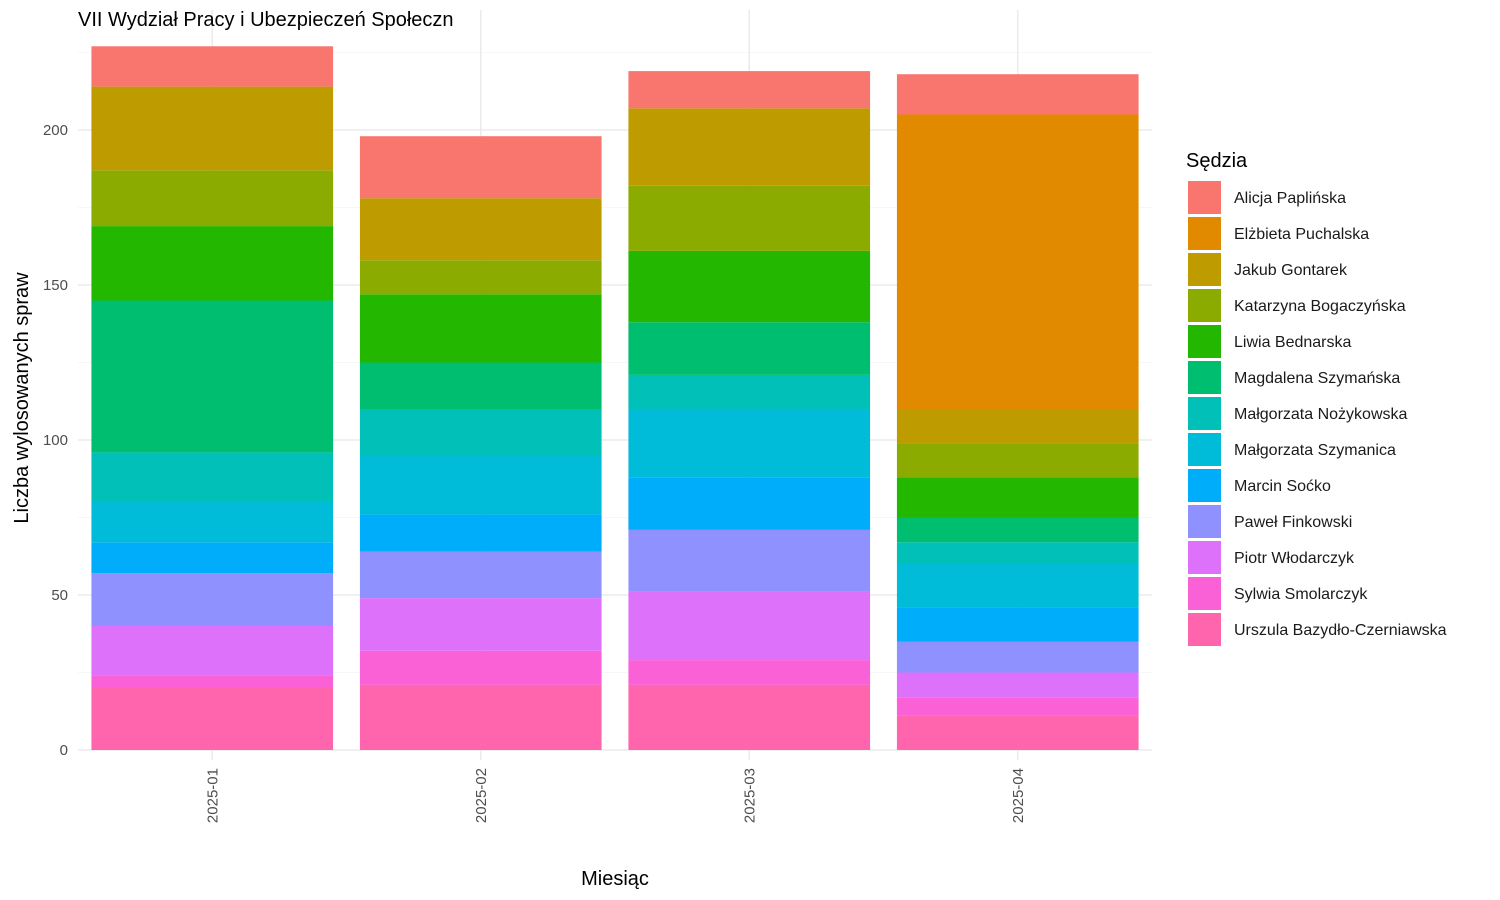 Image resolution: width=1500 pixels, height=900 pixels. I want to click on y-tick-label: 0, so click(64, 750).